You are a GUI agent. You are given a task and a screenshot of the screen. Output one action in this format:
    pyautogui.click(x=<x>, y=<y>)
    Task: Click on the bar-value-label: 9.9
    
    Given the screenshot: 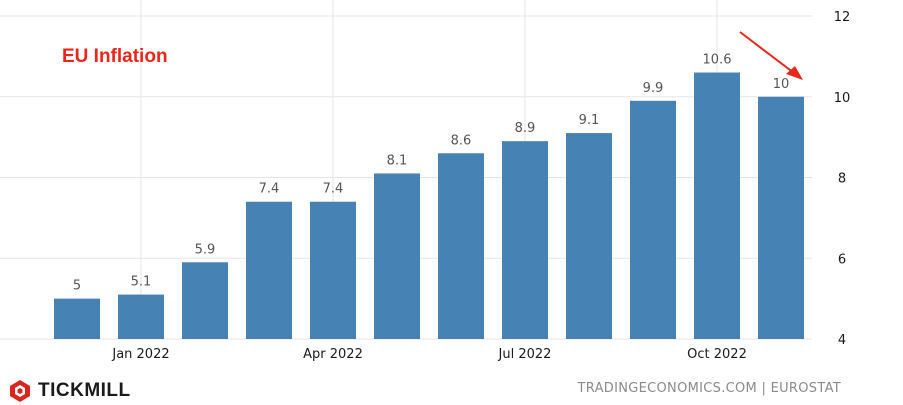 What is the action you would take?
    pyautogui.click(x=653, y=88)
    